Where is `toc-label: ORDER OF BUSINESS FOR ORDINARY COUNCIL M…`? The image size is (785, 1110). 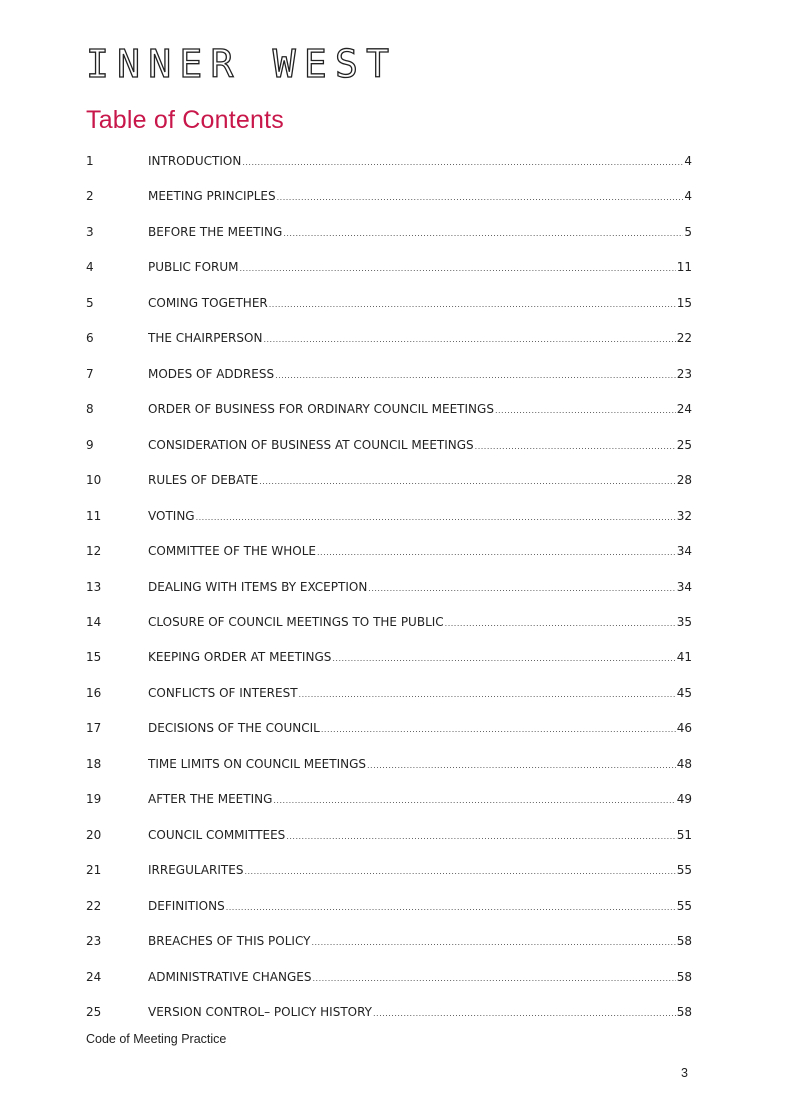
toc-label: ORDER OF BUSINESS FOR ORDINARY COUNCIL M… is located at coordinates (321, 409).